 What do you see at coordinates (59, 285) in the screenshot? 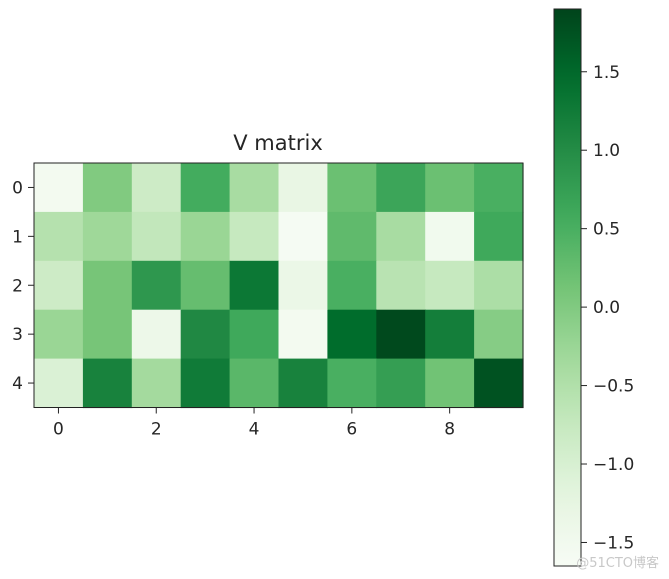
I see `heatmap-cell-r2-c0` at bounding box center [59, 285].